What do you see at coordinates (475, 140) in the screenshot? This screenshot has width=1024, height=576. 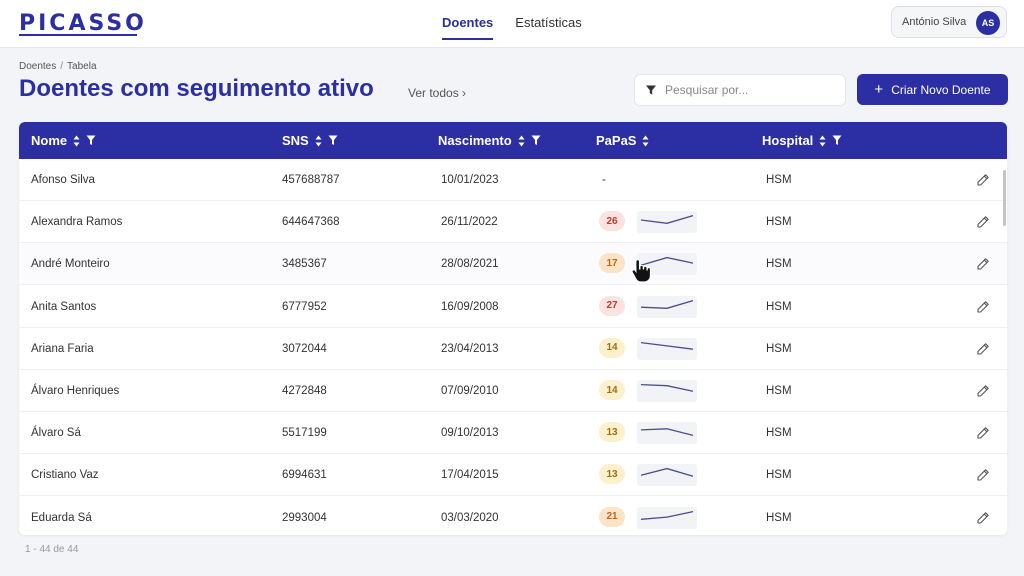 I see `column-label-nascimento: Nascimento` at bounding box center [475, 140].